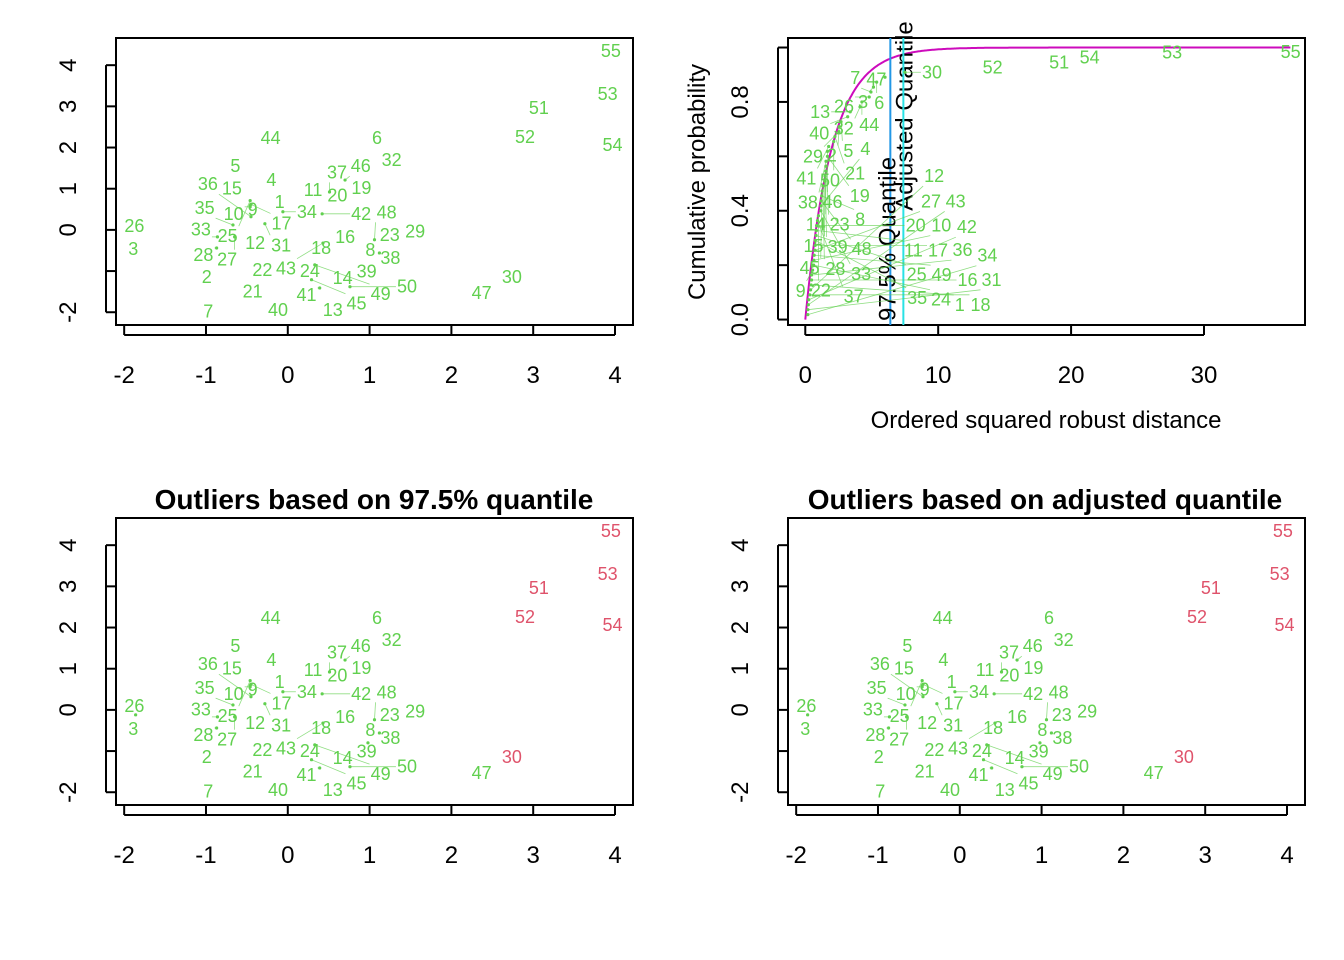  I want to click on outlier-point-label: 30, so click(1184, 757).